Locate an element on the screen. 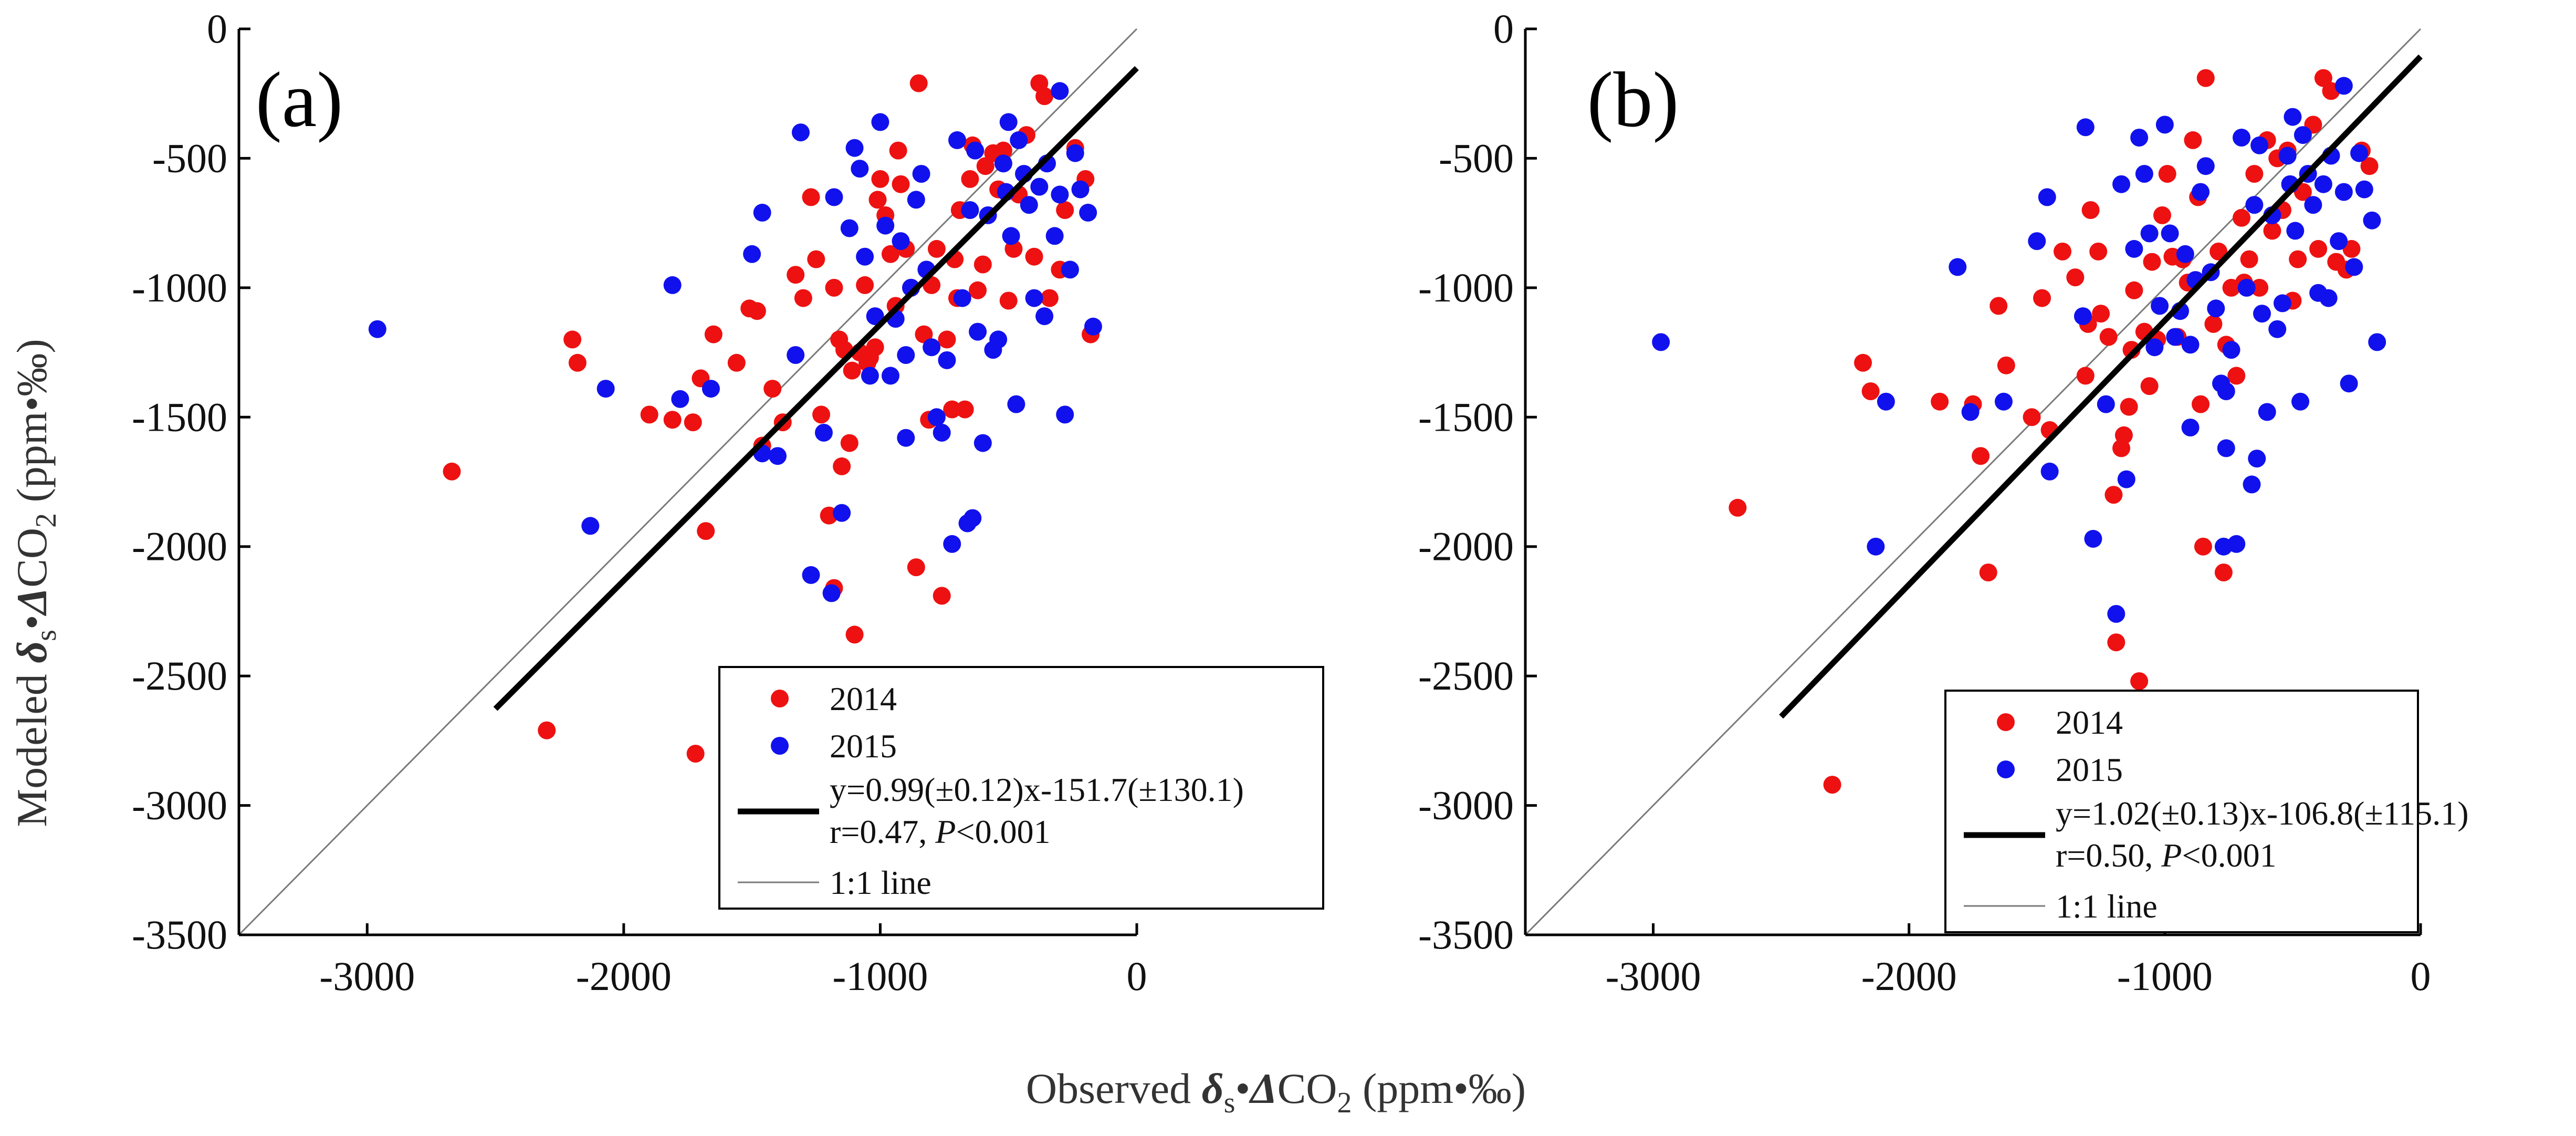 The width and height of the screenshot is (2576, 1136). x-axis-title: Observed δs•ΔCO2 (ppm•‰) is located at coordinates (1276, 1092).